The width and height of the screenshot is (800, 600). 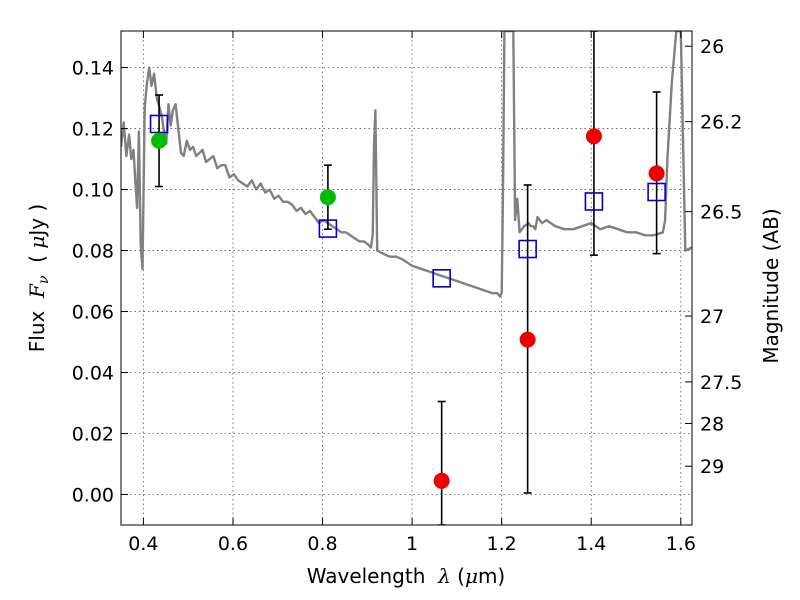 I want to click on mag-tick-label: 26, so click(x=712, y=47).